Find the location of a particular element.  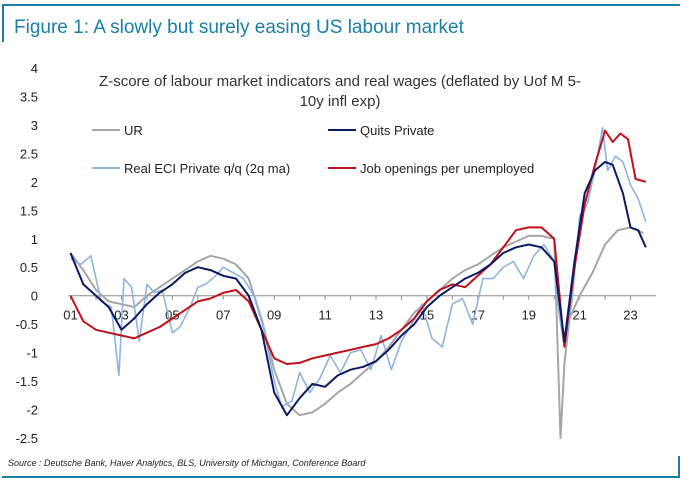

y-axis: 4 3.5 3 2.5 2 1.5 1 0.5 0 -0.5 -1 -1.5 -2 -2.5 is located at coordinates (27, 253).